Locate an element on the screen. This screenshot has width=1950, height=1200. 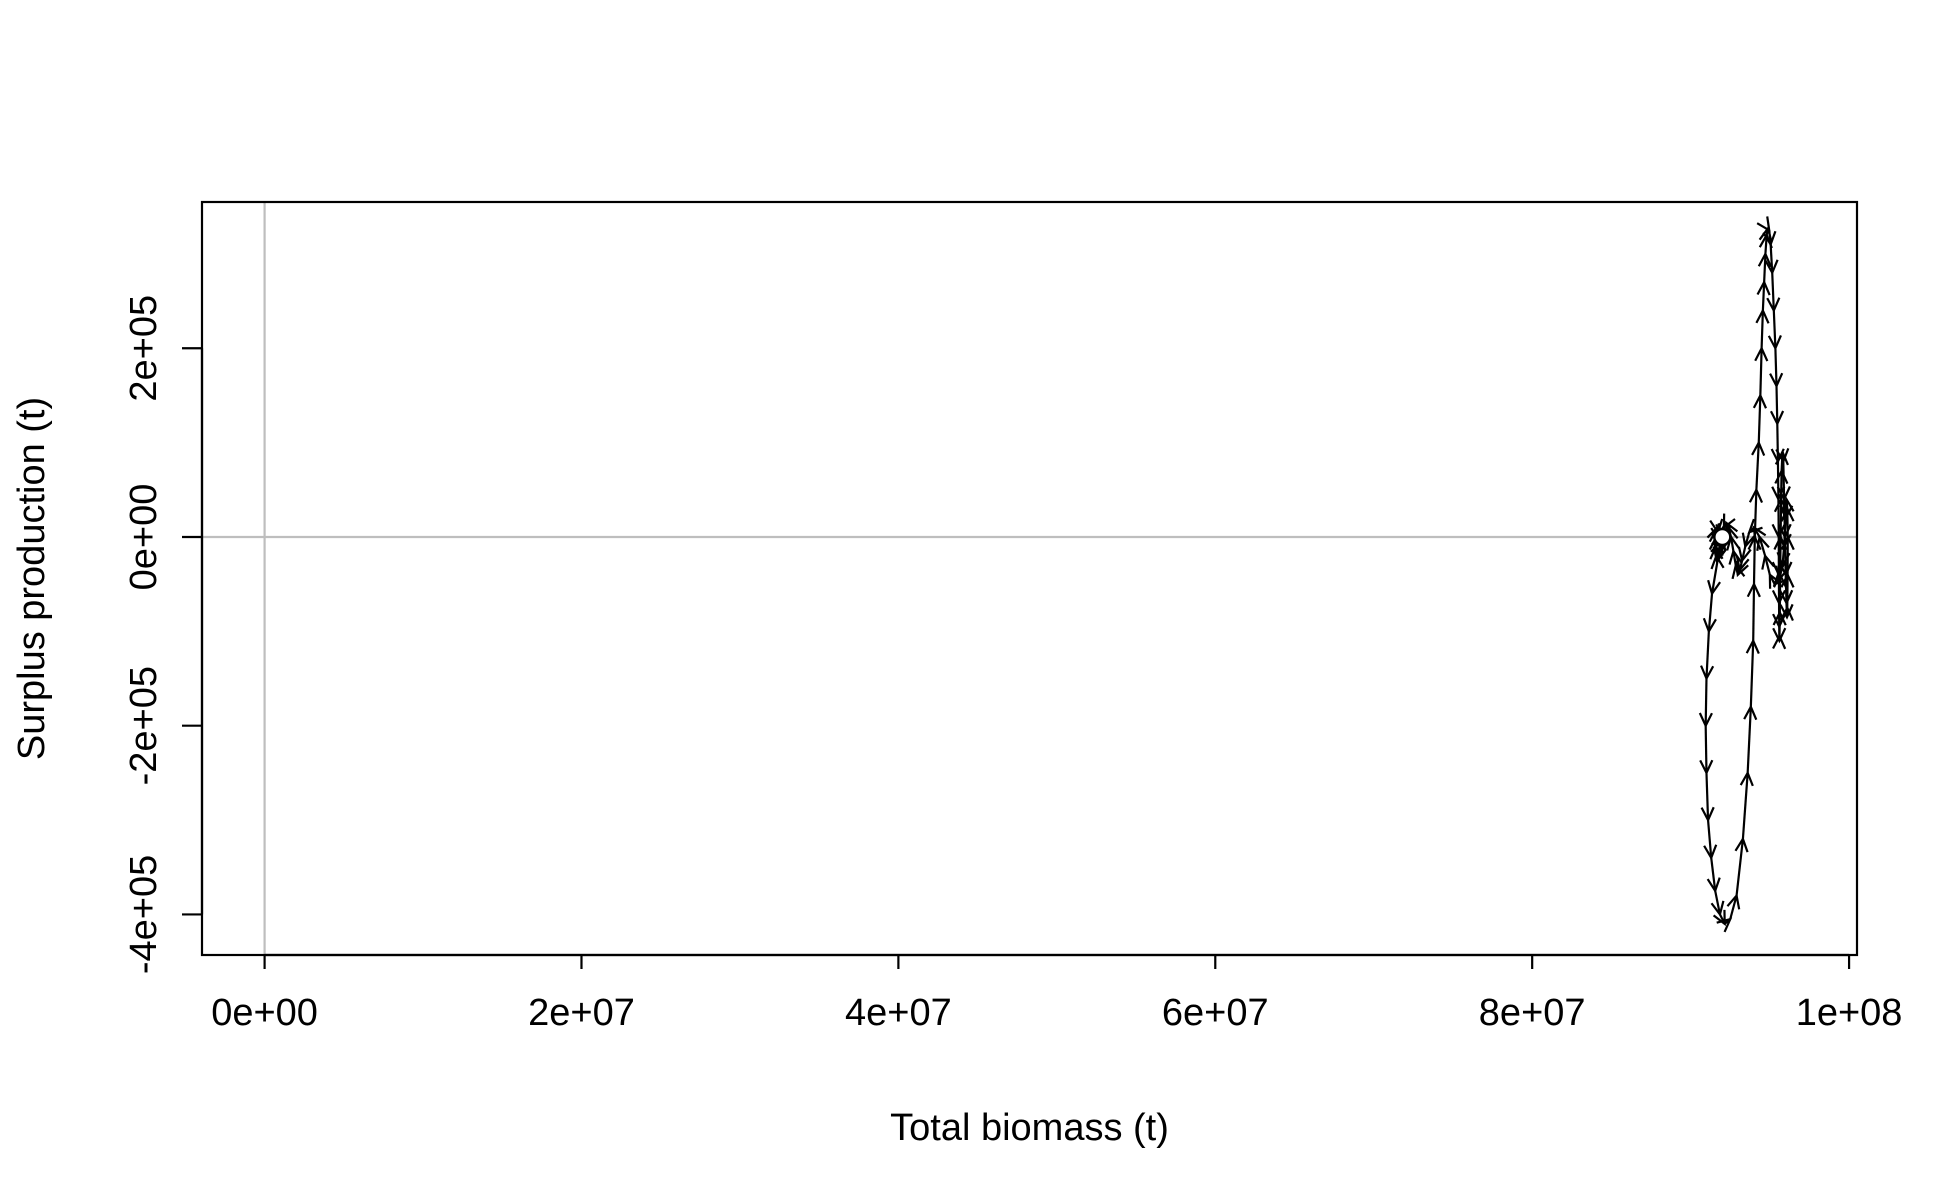
x-tick-label: 6e+07 is located at coordinates (1215, 1013).